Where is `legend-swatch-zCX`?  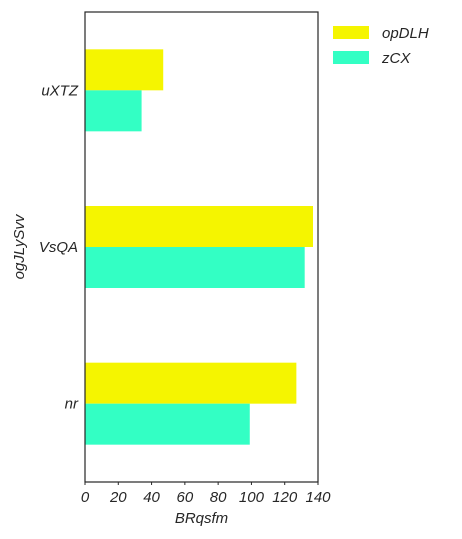
legend-swatch-zCX is located at coordinates (351, 57).